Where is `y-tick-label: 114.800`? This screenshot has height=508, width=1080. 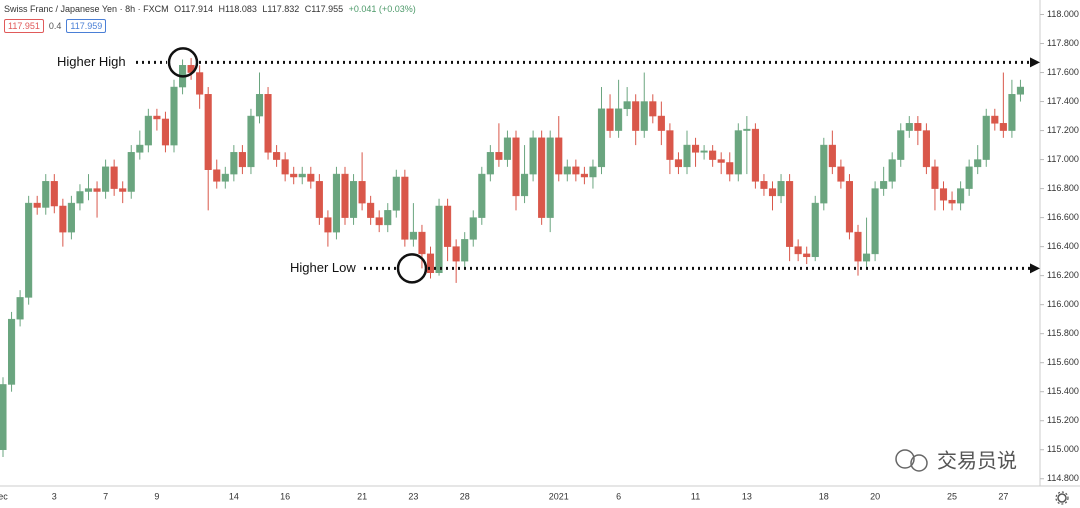 y-tick-label: 114.800 is located at coordinates (1063, 478).